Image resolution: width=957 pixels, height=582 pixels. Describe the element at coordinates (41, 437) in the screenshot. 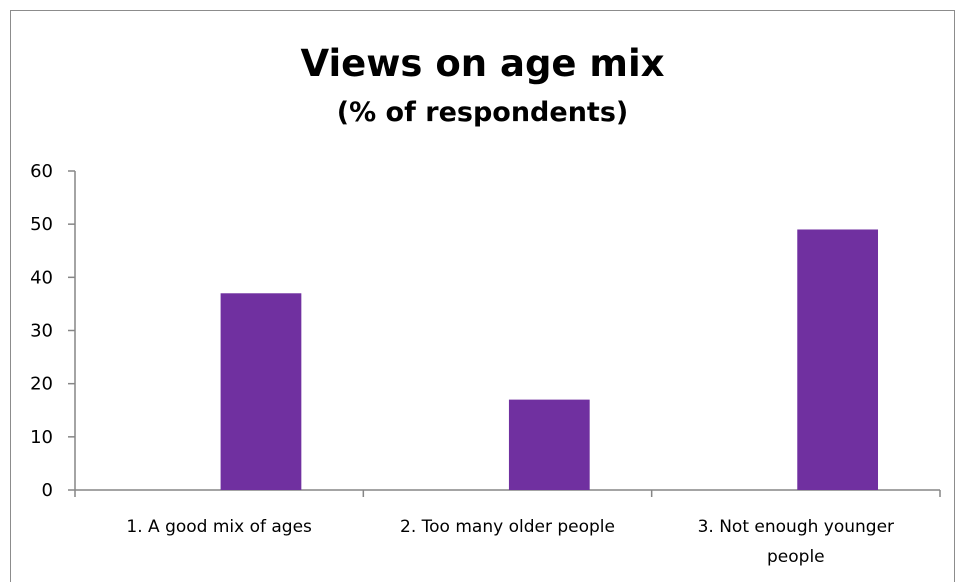

I see `y-tick-label: 10` at that location.